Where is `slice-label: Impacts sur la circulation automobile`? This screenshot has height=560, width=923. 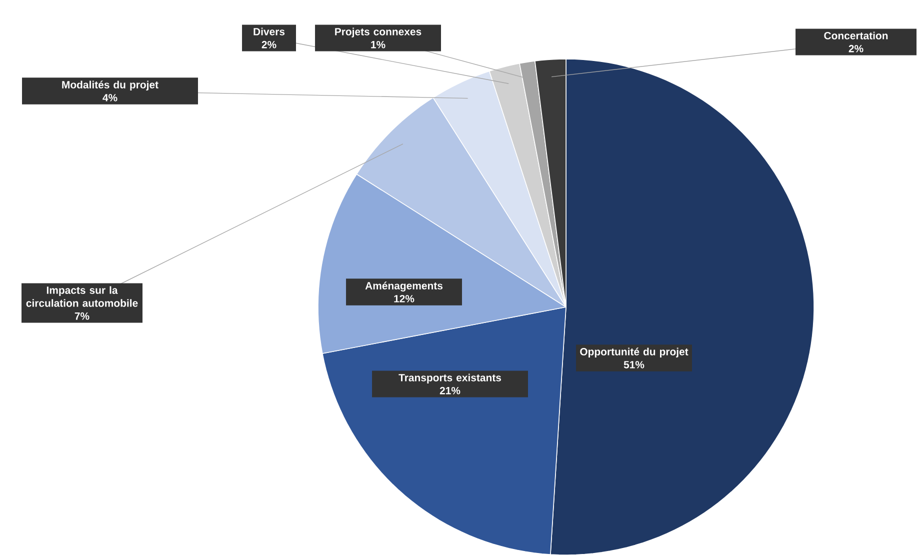 slice-label: Impacts sur la circulation automobile is located at coordinates (82, 296).